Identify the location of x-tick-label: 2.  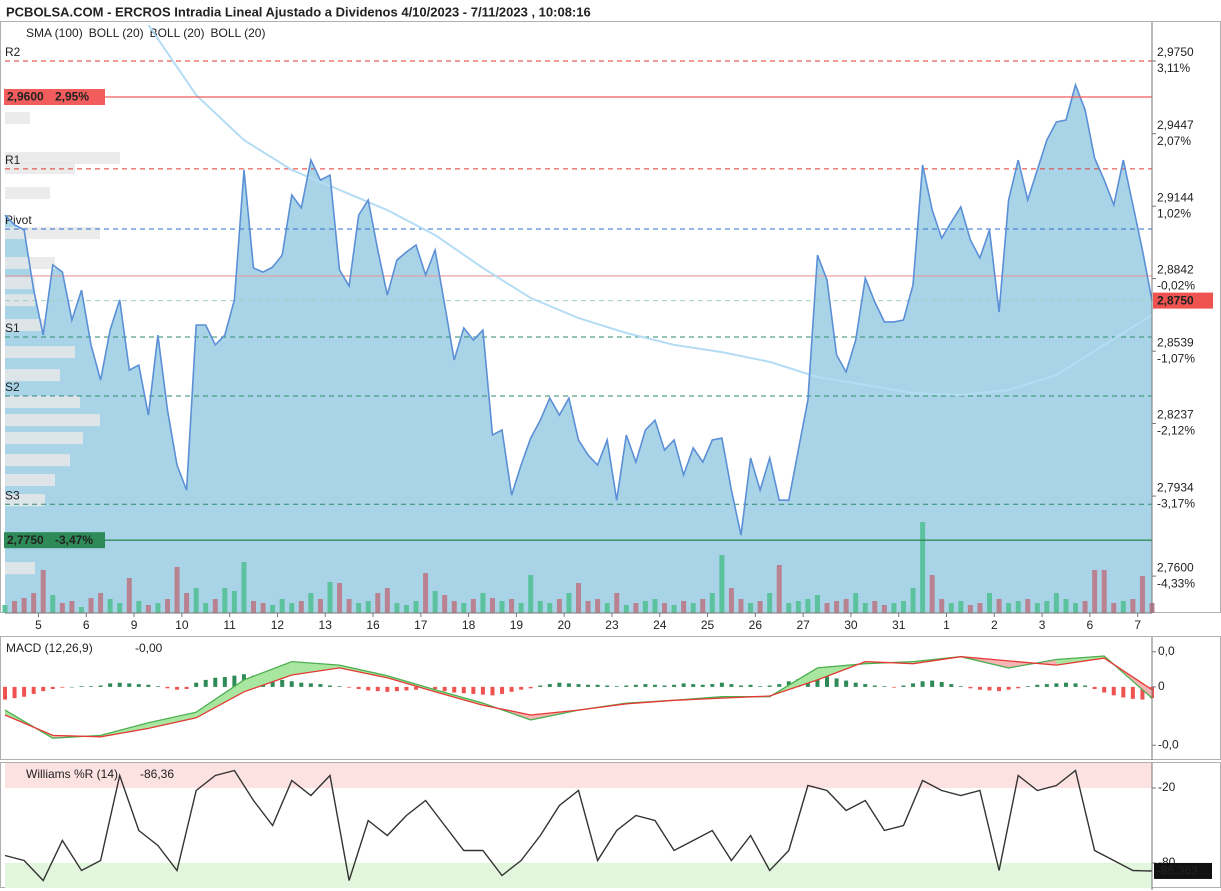
(994, 625).